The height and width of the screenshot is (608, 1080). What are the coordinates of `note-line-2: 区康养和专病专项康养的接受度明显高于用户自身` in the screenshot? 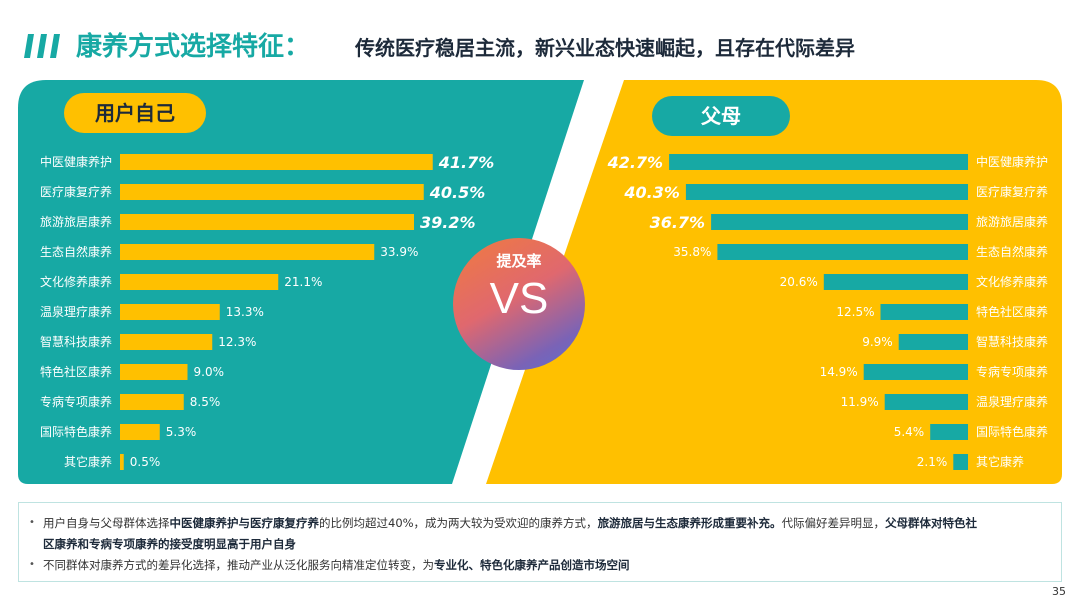 It's located at (169, 544).